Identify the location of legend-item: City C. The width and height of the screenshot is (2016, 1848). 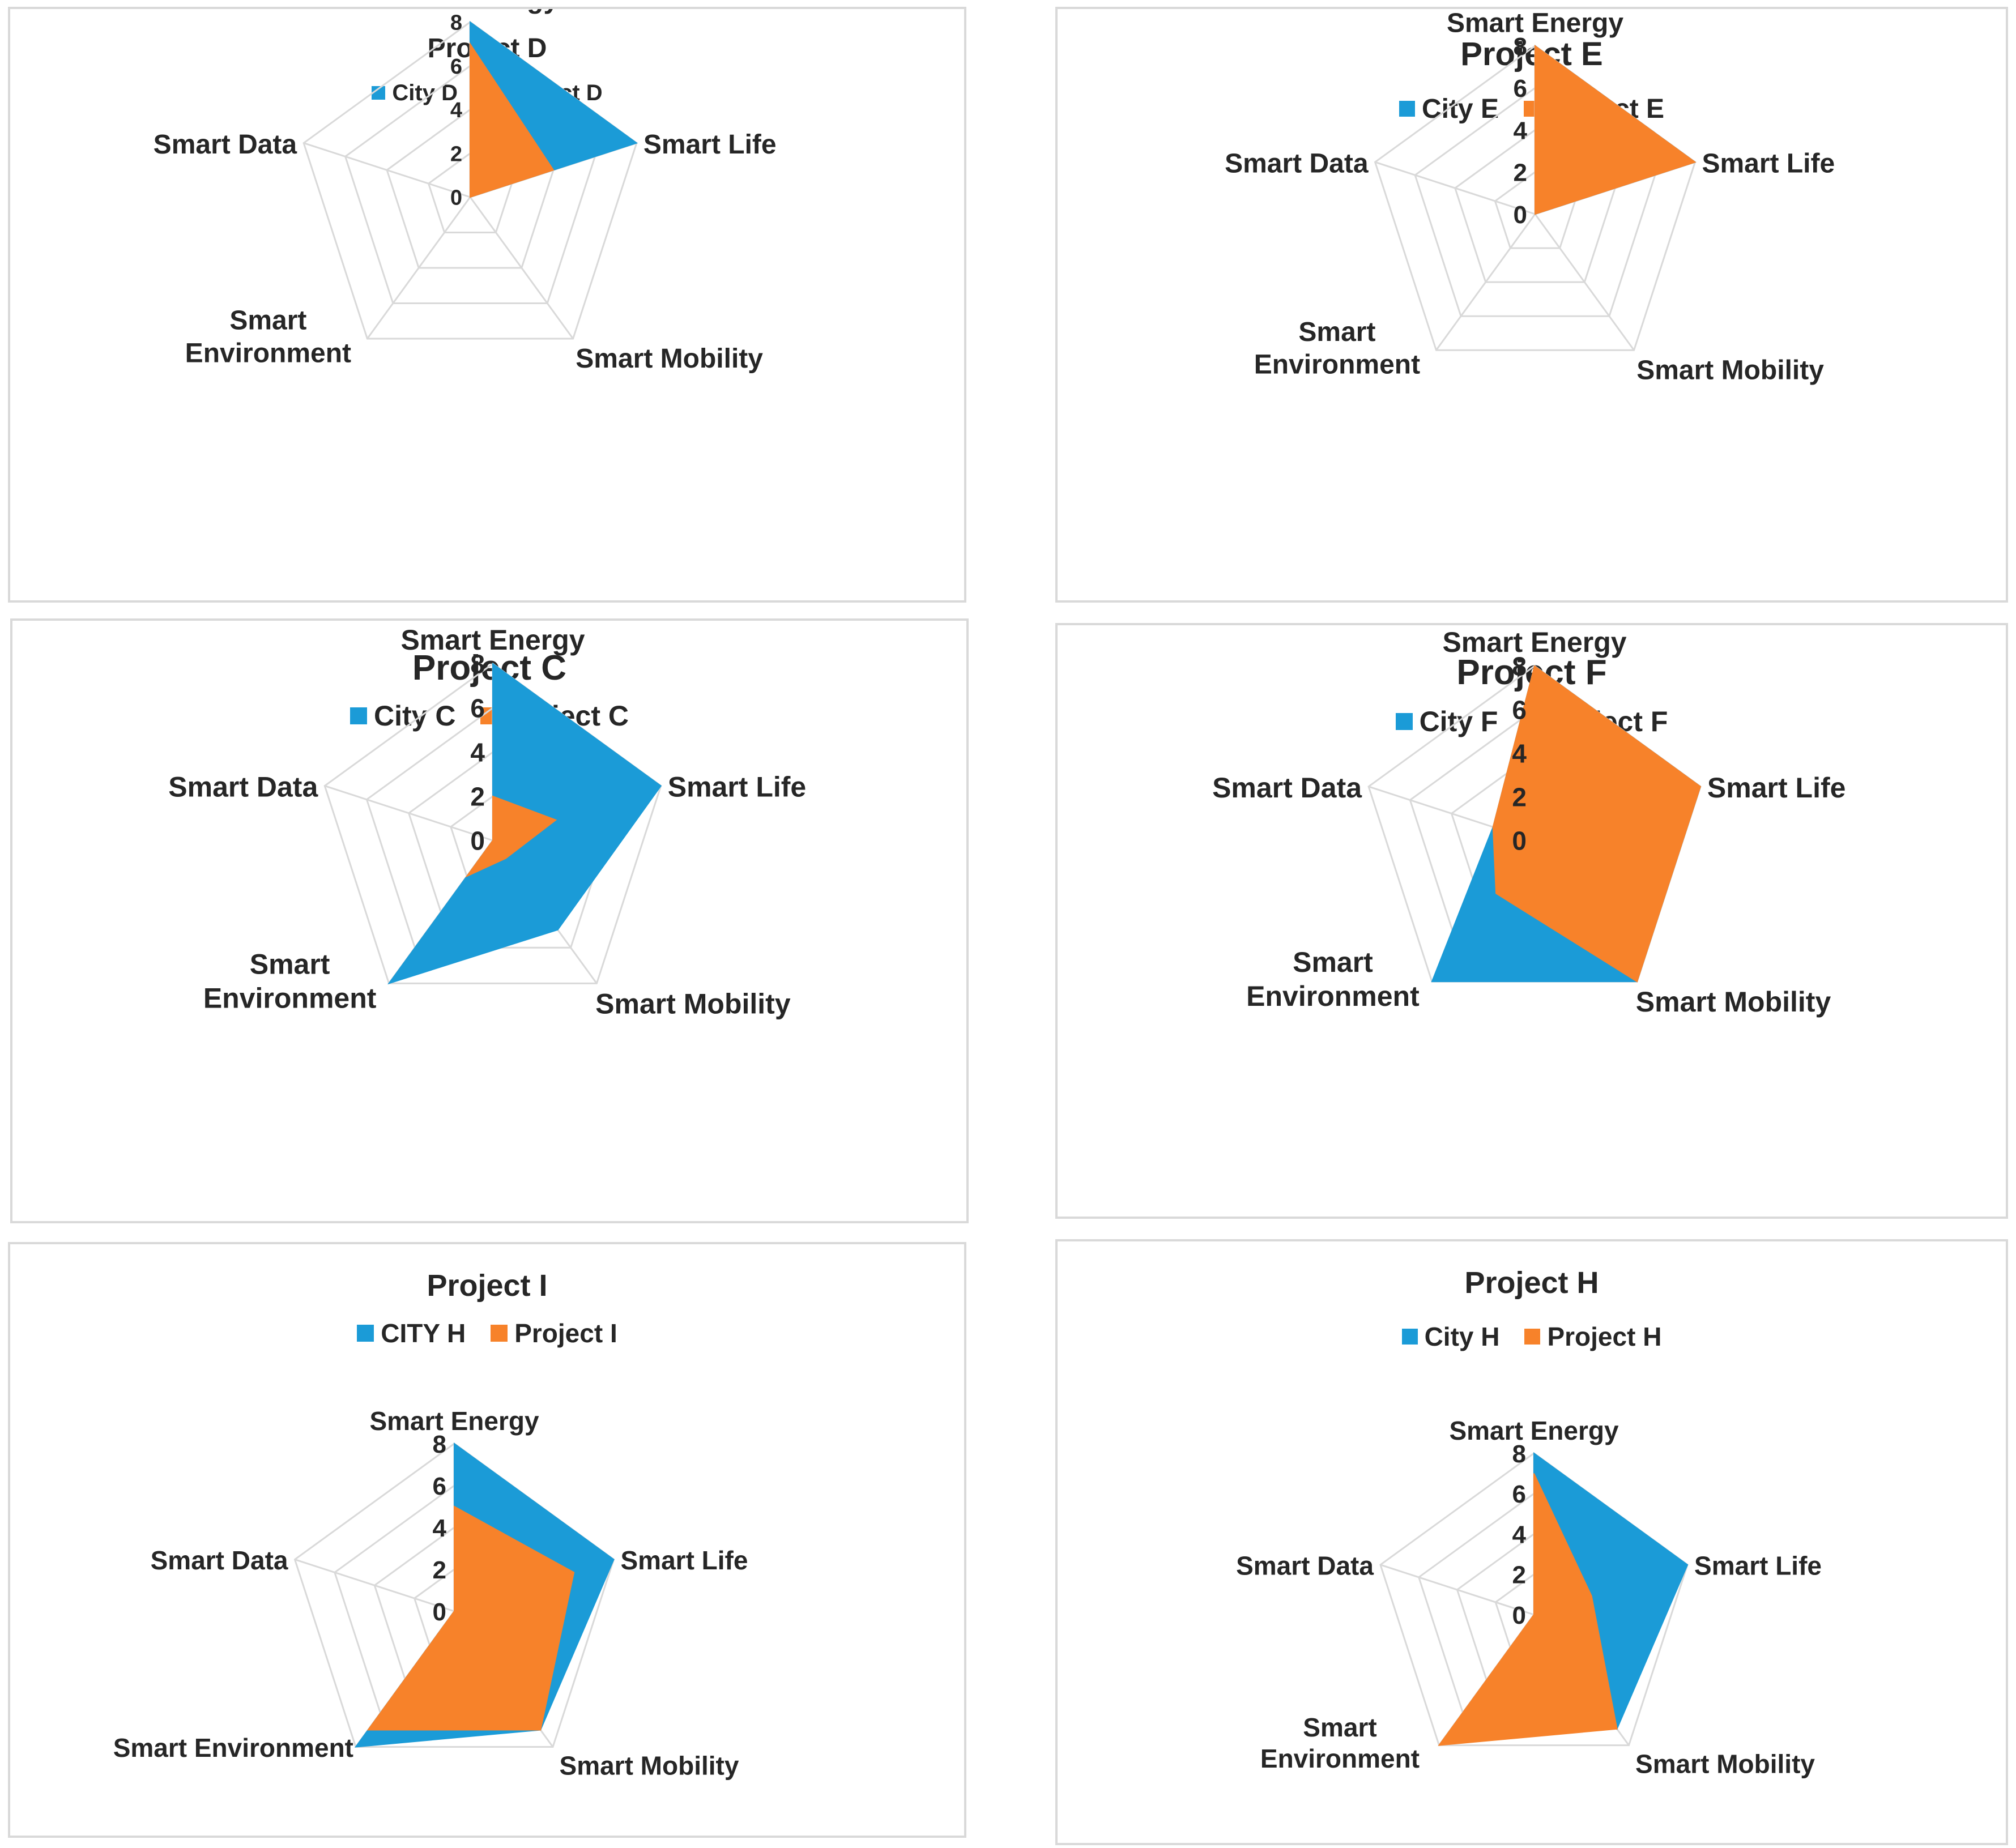
(402, 715).